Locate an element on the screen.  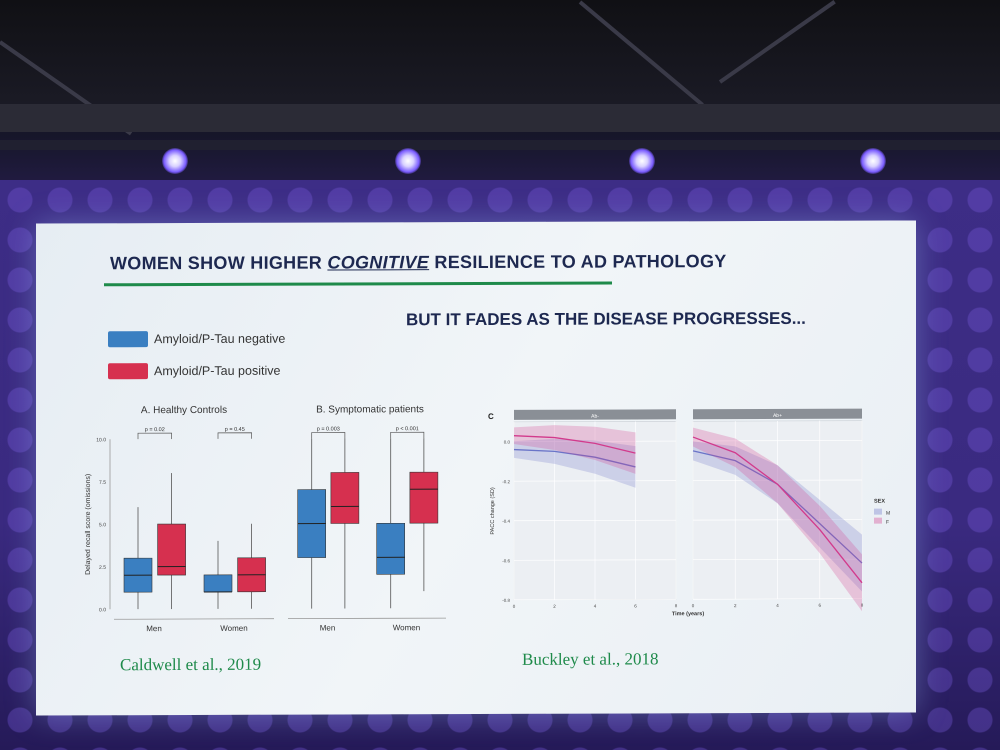
p-value-label: p < 0.001 is located at coordinates (407, 429).